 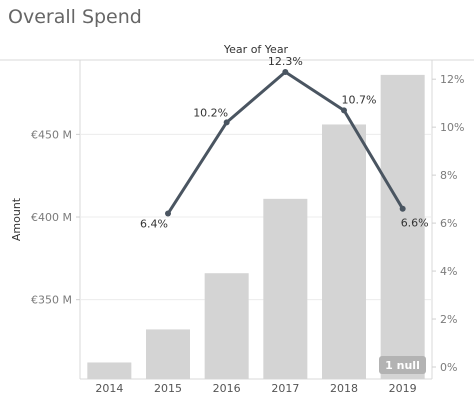 I want to click on null-indicator-label: 1 null, so click(x=402, y=365).